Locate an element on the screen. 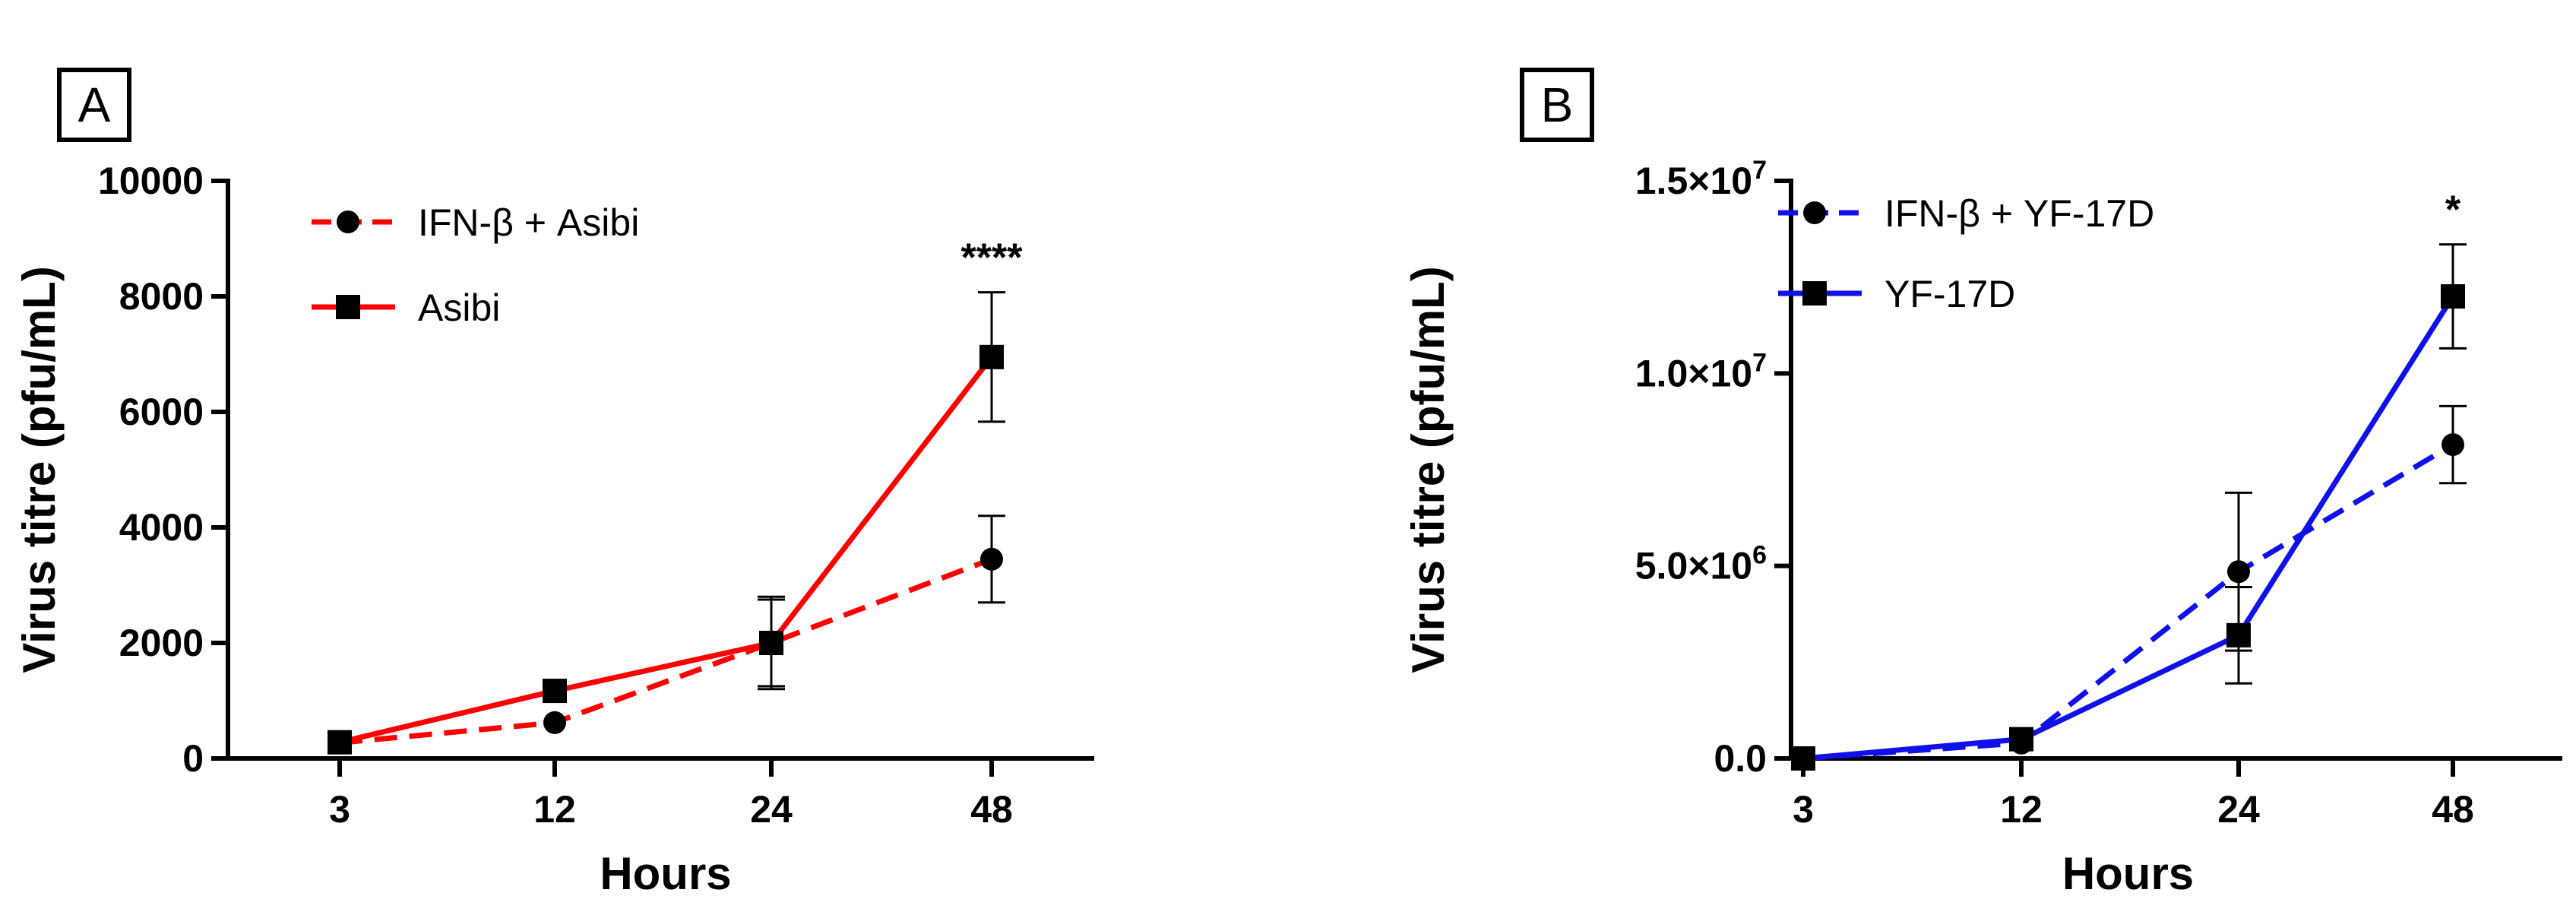  y-tick-label: 1.0×10⁷ is located at coordinates (1701, 371).